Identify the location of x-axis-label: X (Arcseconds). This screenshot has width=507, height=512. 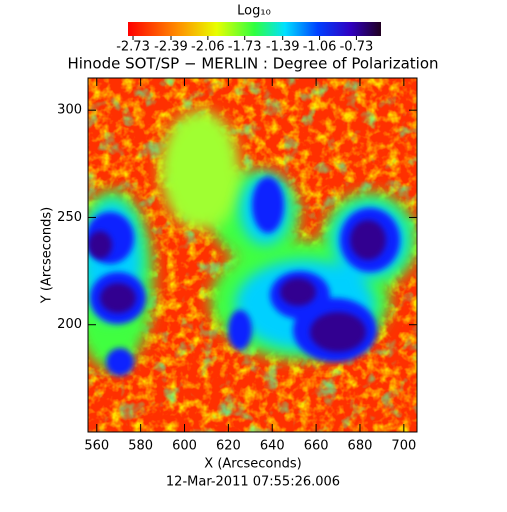
(252, 464).